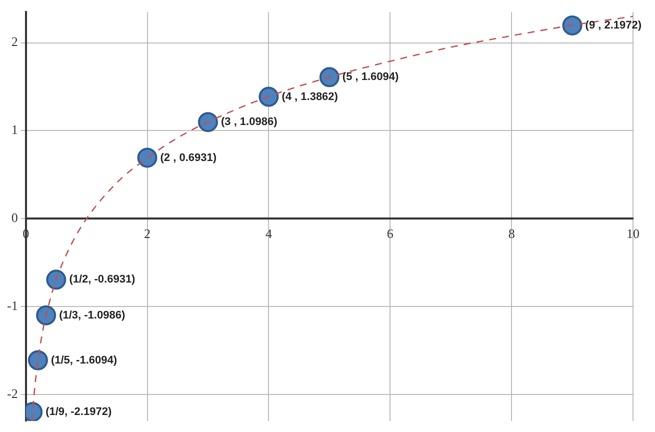 The width and height of the screenshot is (655, 432). What do you see at coordinates (14, 42) in the screenshot?
I see `y-tick-label: 2` at bounding box center [14, 42].